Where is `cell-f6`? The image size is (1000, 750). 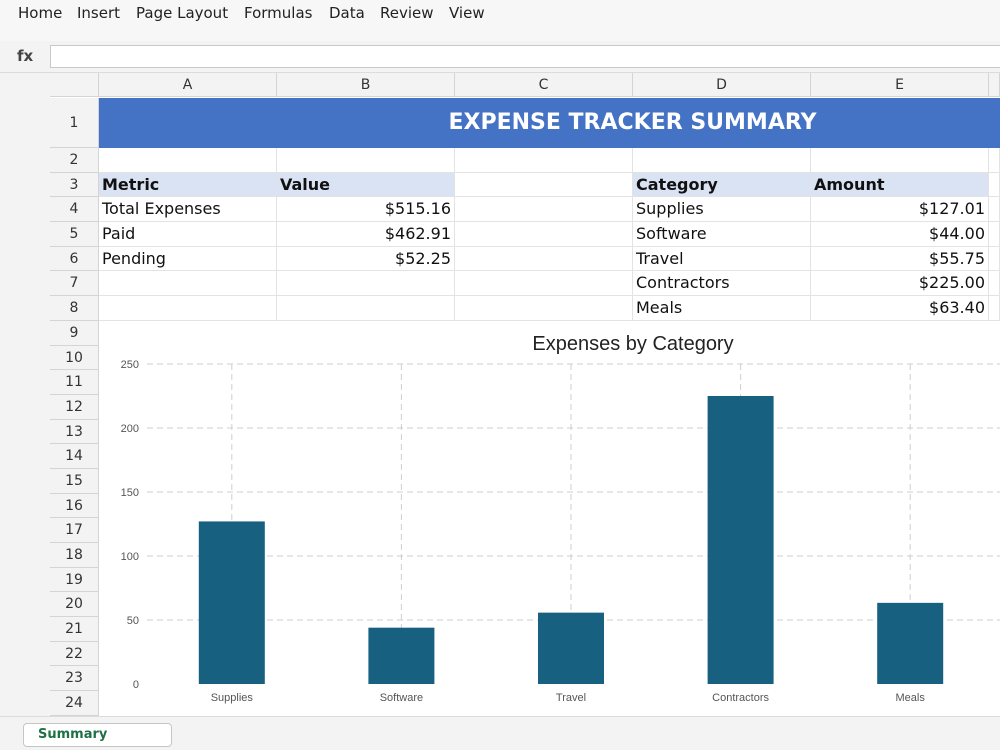
cell-f6 is located at coordinates (994, 259).